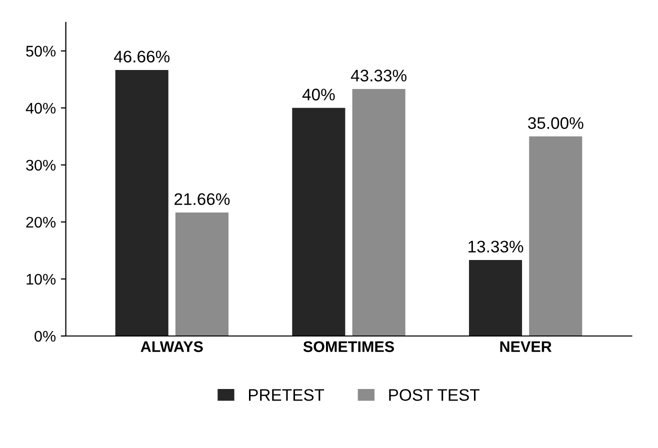 The height and width of the screenshot is (448, 658). I want to click on data-label: 40%, so click(318, 94).